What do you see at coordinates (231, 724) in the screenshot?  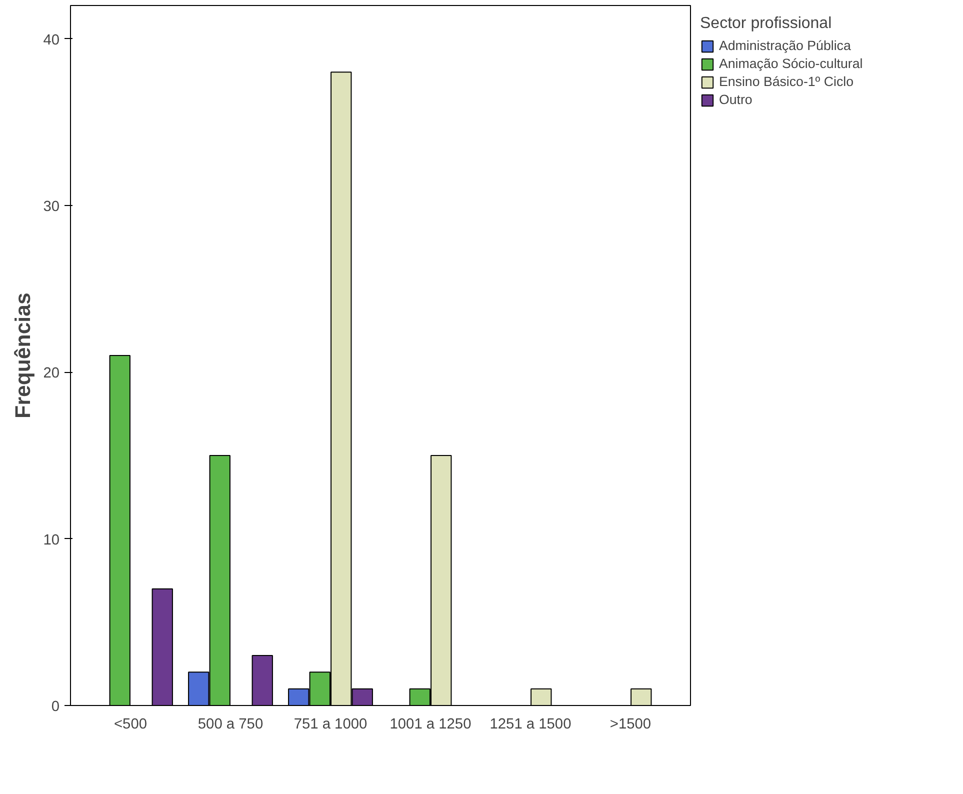 I see `x-tick-label: 500 a 750` at bounding box center [231, 724].